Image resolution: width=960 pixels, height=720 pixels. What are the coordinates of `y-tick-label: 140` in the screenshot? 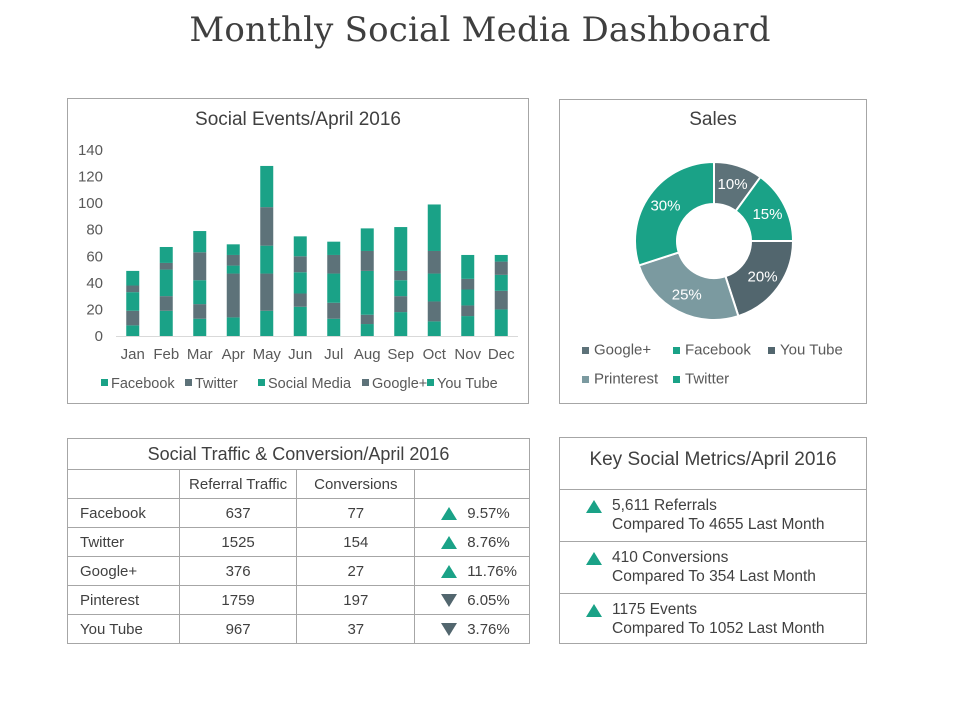 It's located at (90, 150).